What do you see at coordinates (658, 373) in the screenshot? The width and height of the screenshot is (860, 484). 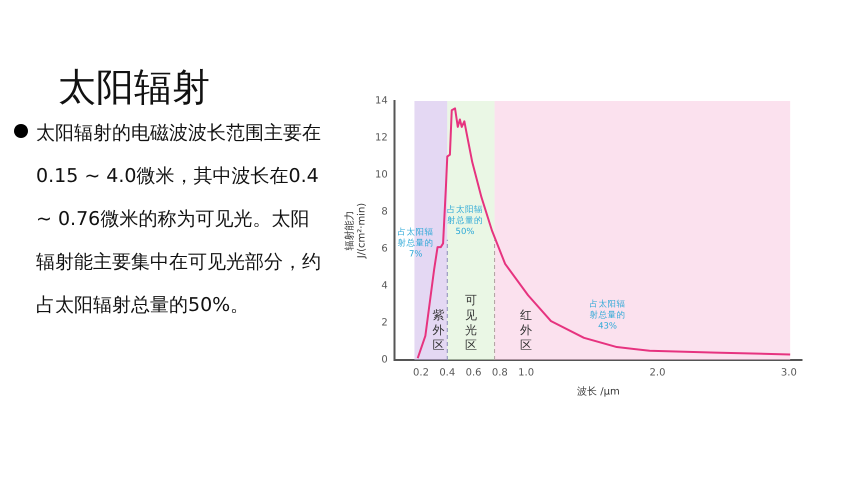 I see `x-tick-label: 2.0` at bounding box center [658, 373].